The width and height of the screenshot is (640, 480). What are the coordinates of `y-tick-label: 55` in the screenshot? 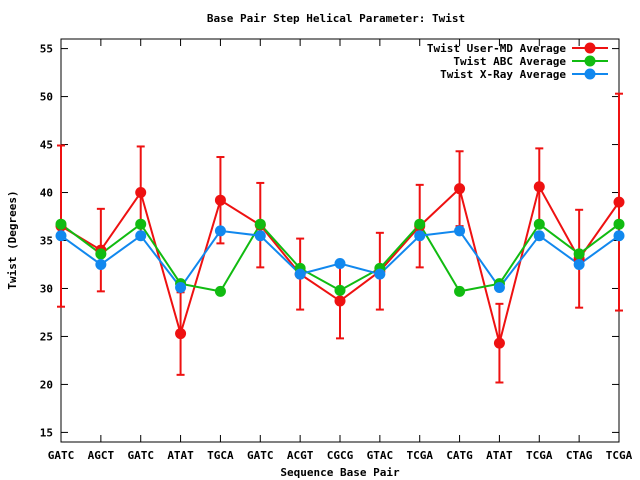 It's located at (46, 49).